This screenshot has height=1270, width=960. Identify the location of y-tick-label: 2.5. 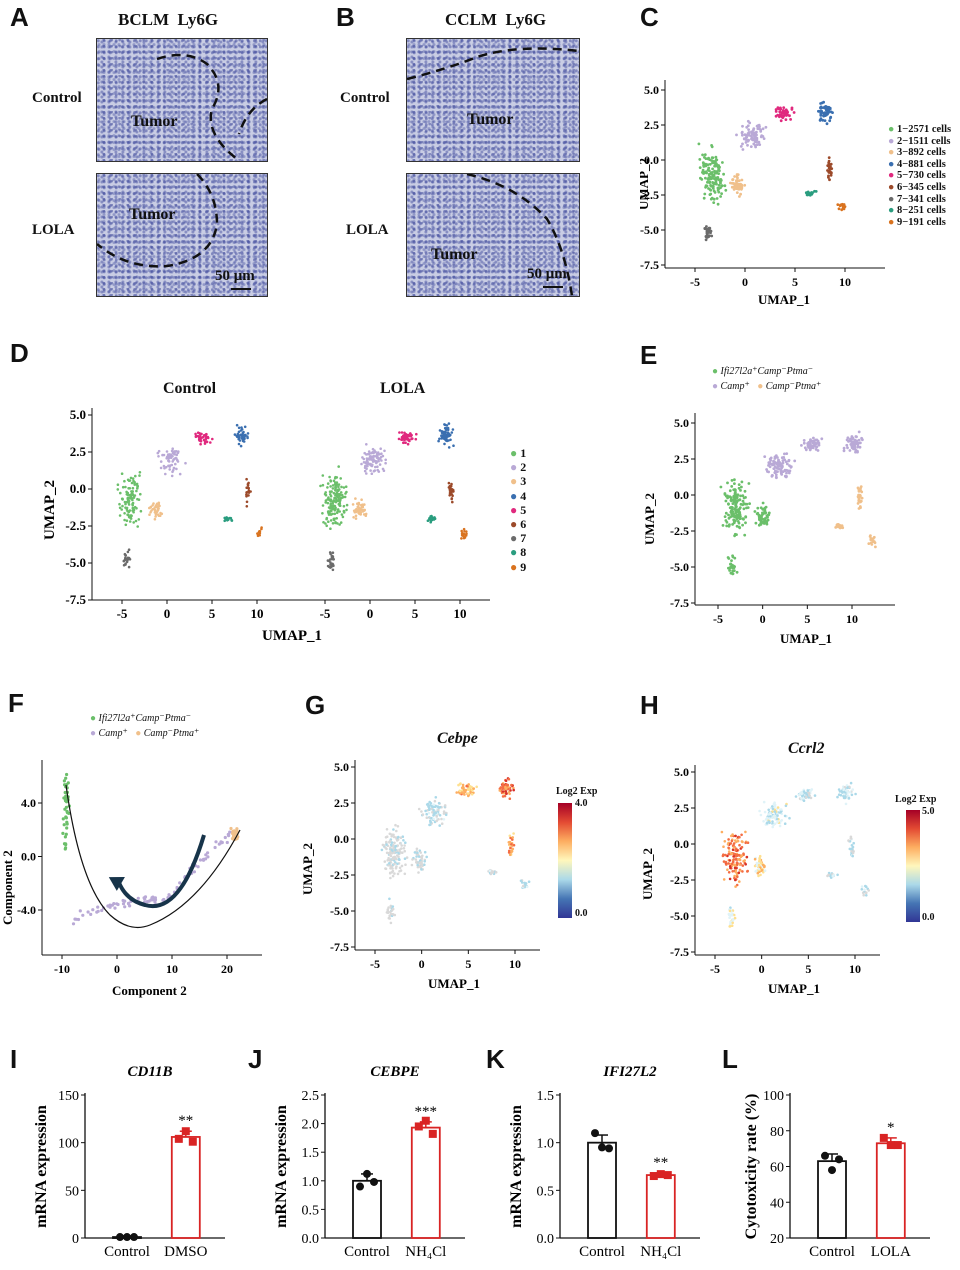
(341, 803).